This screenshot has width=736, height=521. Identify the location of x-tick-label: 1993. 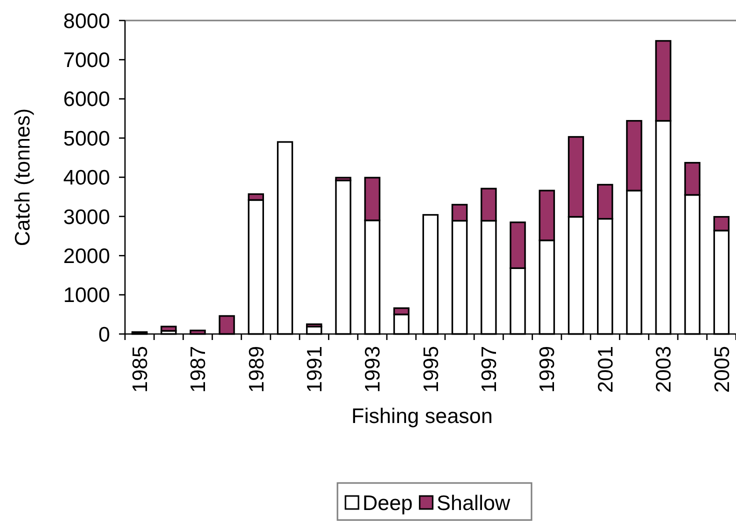
(373, 369).